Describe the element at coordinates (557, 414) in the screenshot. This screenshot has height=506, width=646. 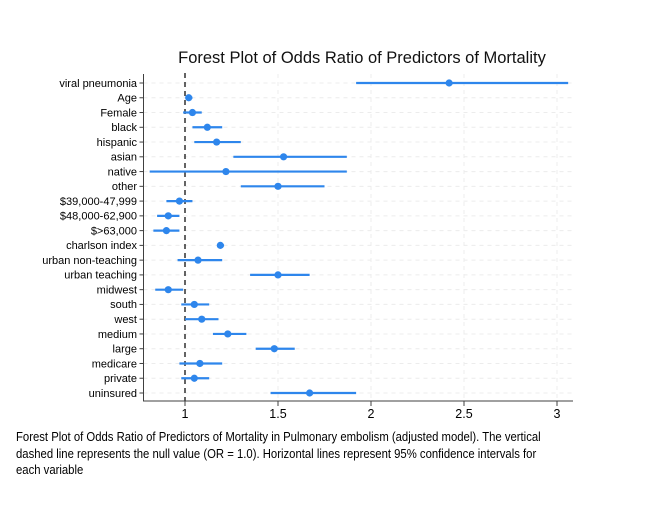
I see `x-tick-label: 3` at that location.